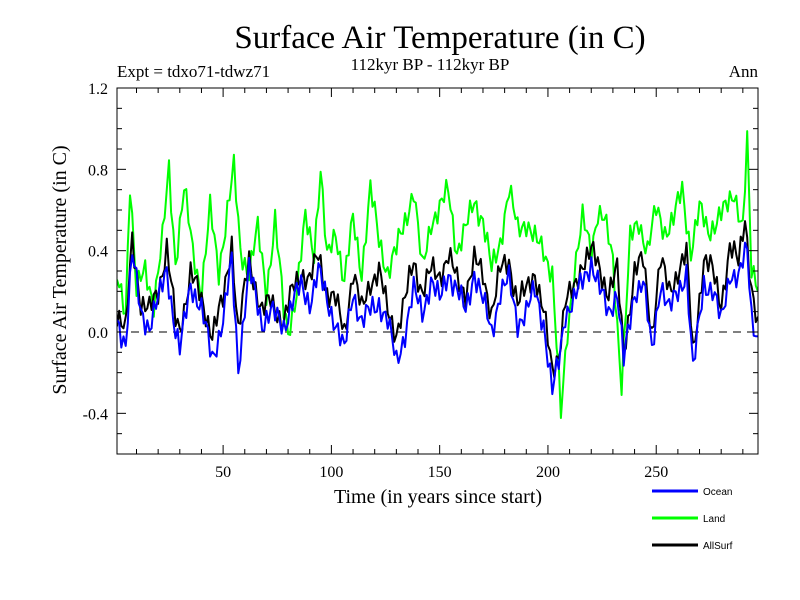 The height and width of the screenshot is (600, 800). What do you see at coordinates (430, 64) in the screenshot?
I see `chart-subtitle: 112kyr BP - 112kyr BP` at bounding box center [430, 64].